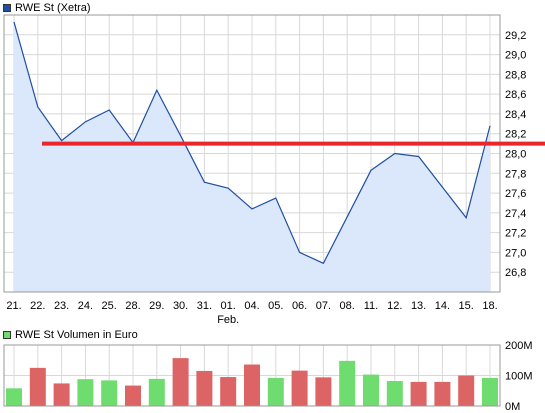  Describe the element at coordinates (251, 306) in the screenshot. I see `price-x-tick-label: 04.` at that location.